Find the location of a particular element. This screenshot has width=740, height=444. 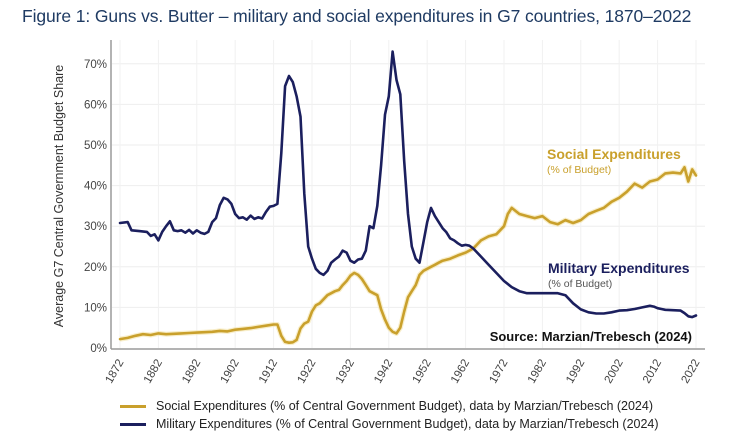

y-tick-label: 20% is located at coordinates (95, 268).